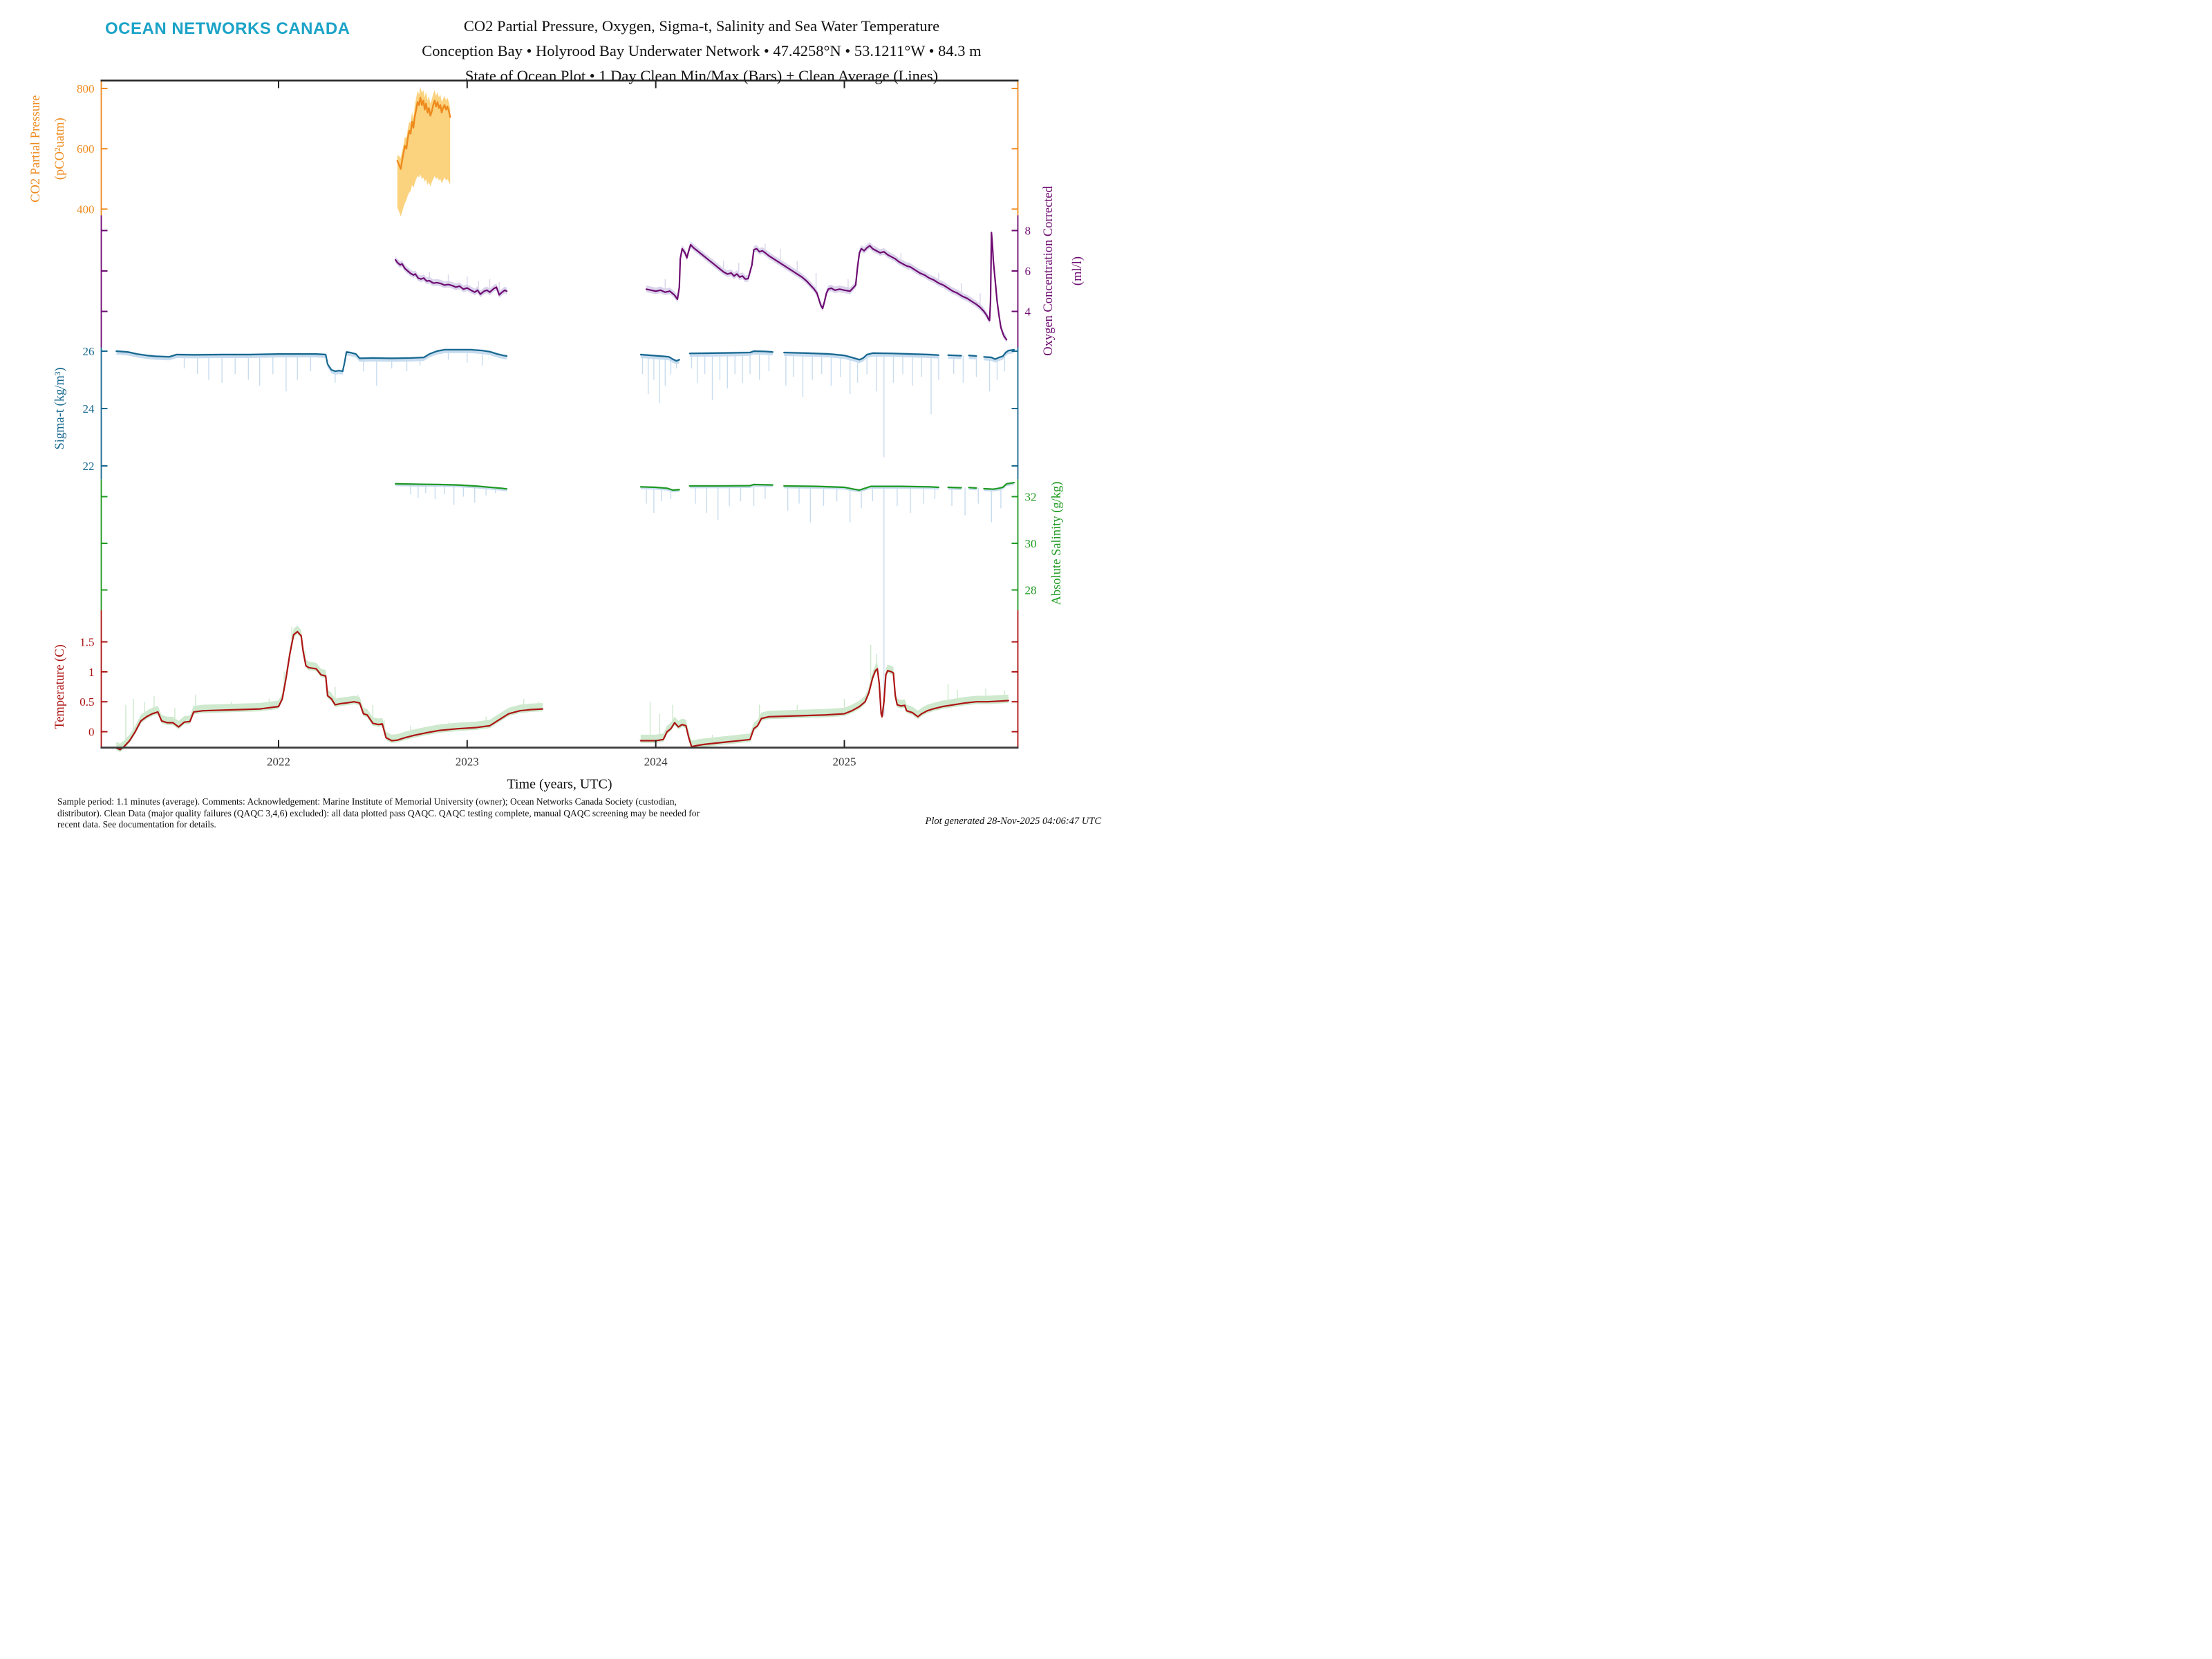  Describe the element at coordinates (36, 149) in the screenshot. I see `svg-text: CO2 Partial Pressure` at that location.